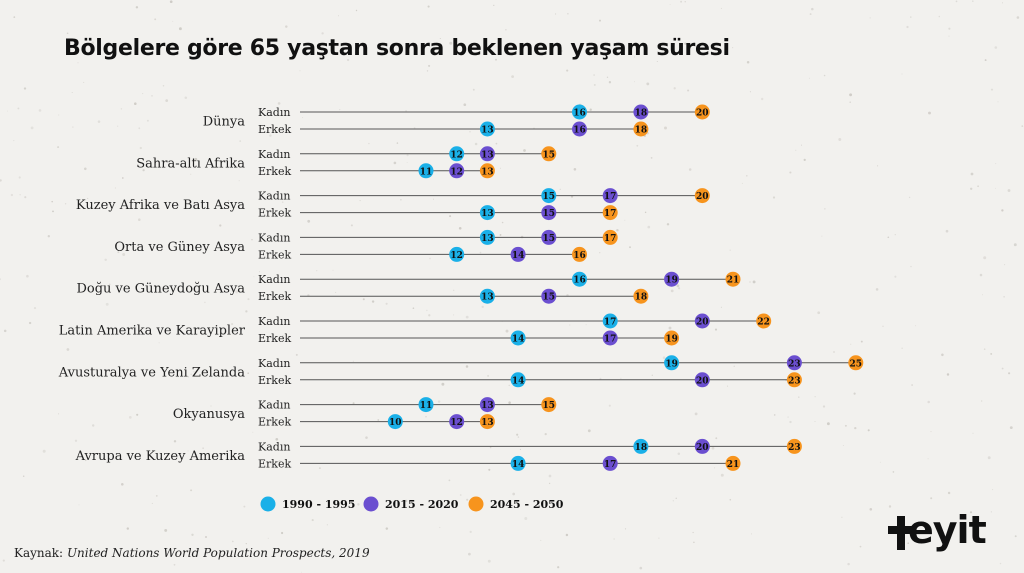 This screenshot has height=573, width=1024. Describe the element at coordinates (901, 533) in the screenshot. I see `logo-cross-stem` at that location.